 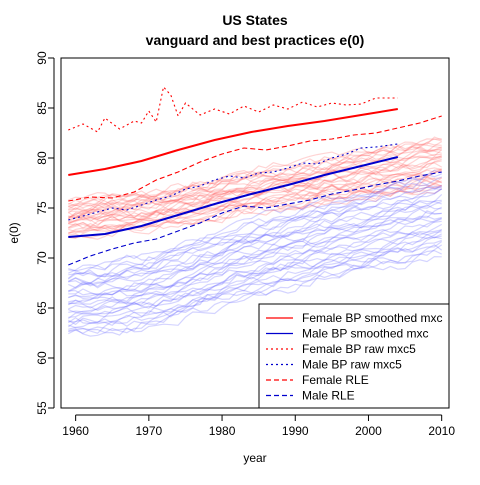 I want to click on y-tick-label: 90, so click(x=42, y=58).